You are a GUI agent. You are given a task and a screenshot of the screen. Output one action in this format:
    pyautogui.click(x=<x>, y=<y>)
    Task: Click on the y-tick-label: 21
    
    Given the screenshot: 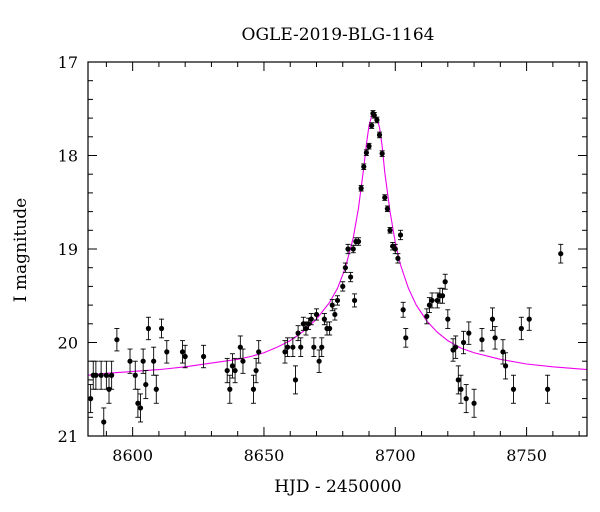 What is the action you would take?
    pyautogui.click(x=68, y=436)
    